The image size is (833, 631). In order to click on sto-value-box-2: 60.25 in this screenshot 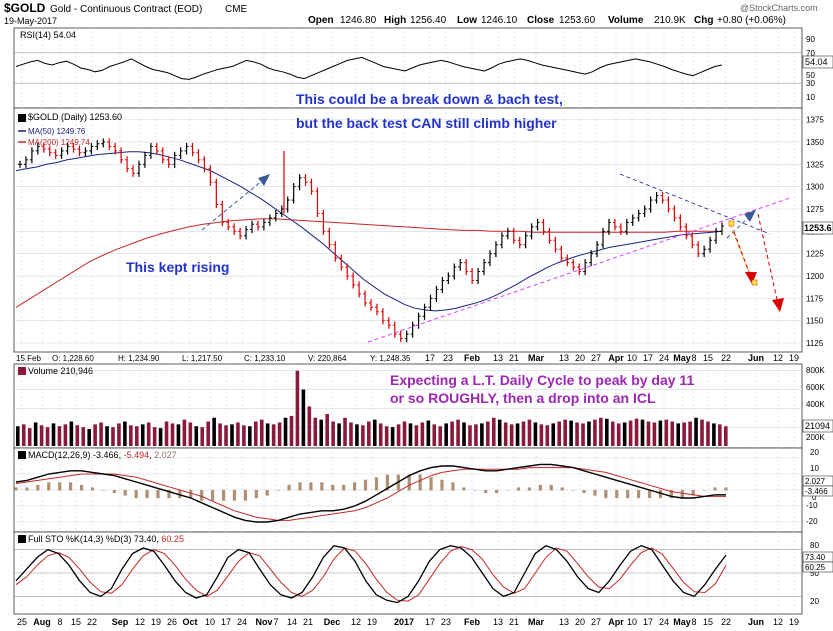, I will do `click(815, 567)`.